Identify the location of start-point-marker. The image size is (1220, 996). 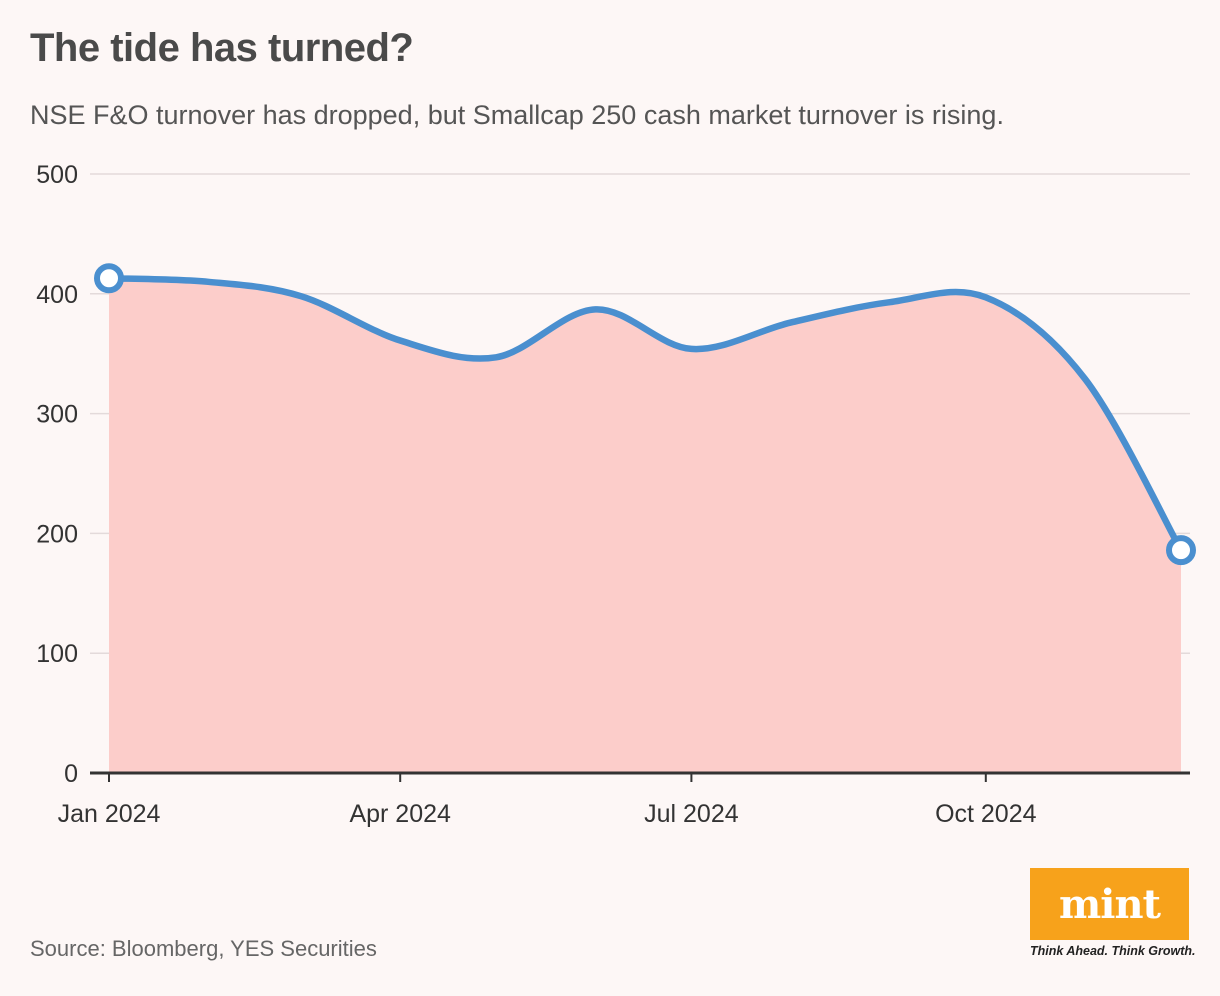
(109, 278).